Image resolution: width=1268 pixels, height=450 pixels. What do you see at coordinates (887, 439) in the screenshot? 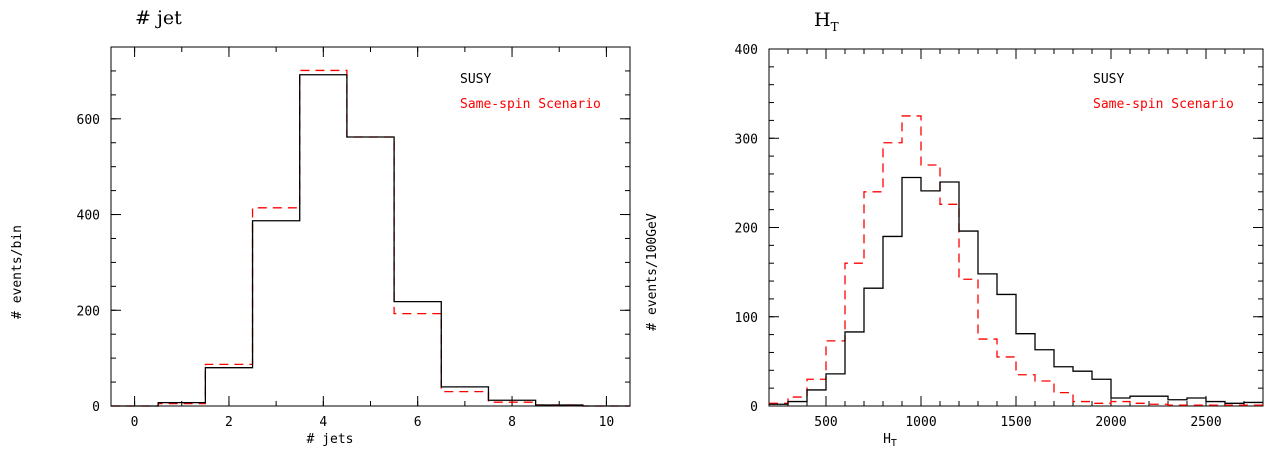
I see `ht-xlabel-main: H` at bounding box center [887, 439].